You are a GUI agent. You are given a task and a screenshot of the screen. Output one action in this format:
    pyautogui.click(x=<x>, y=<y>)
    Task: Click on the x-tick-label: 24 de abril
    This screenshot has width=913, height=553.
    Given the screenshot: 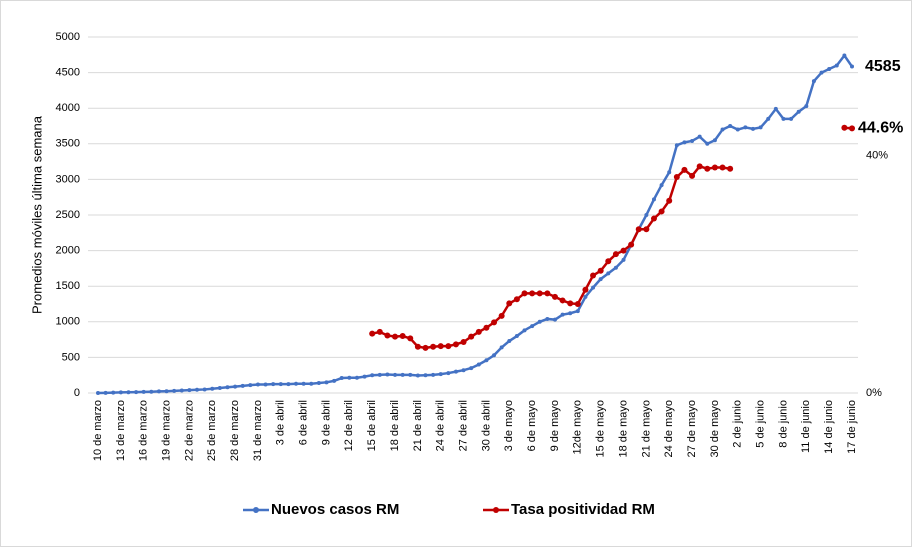 What is the action you would take?
    pyautogui.click(x=441, y=425)
    